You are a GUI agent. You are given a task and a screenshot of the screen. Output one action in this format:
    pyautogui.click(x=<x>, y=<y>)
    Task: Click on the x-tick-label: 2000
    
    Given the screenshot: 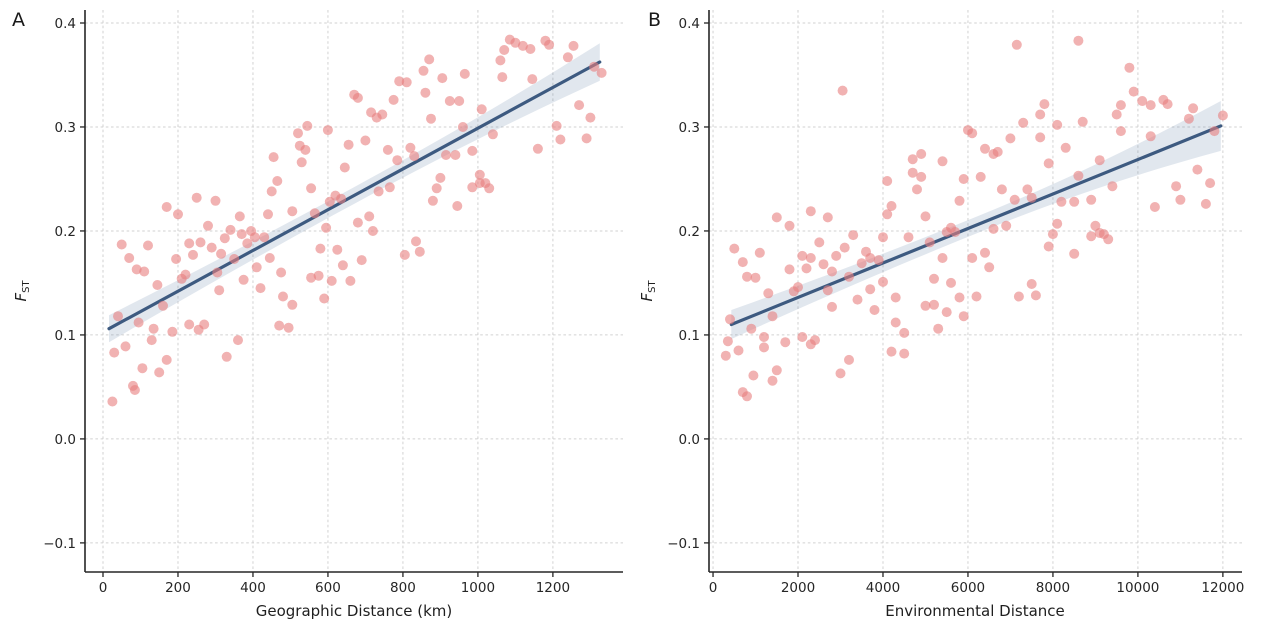 What is the action you would take?
    pyautogui.click(x=798, y=588)
    